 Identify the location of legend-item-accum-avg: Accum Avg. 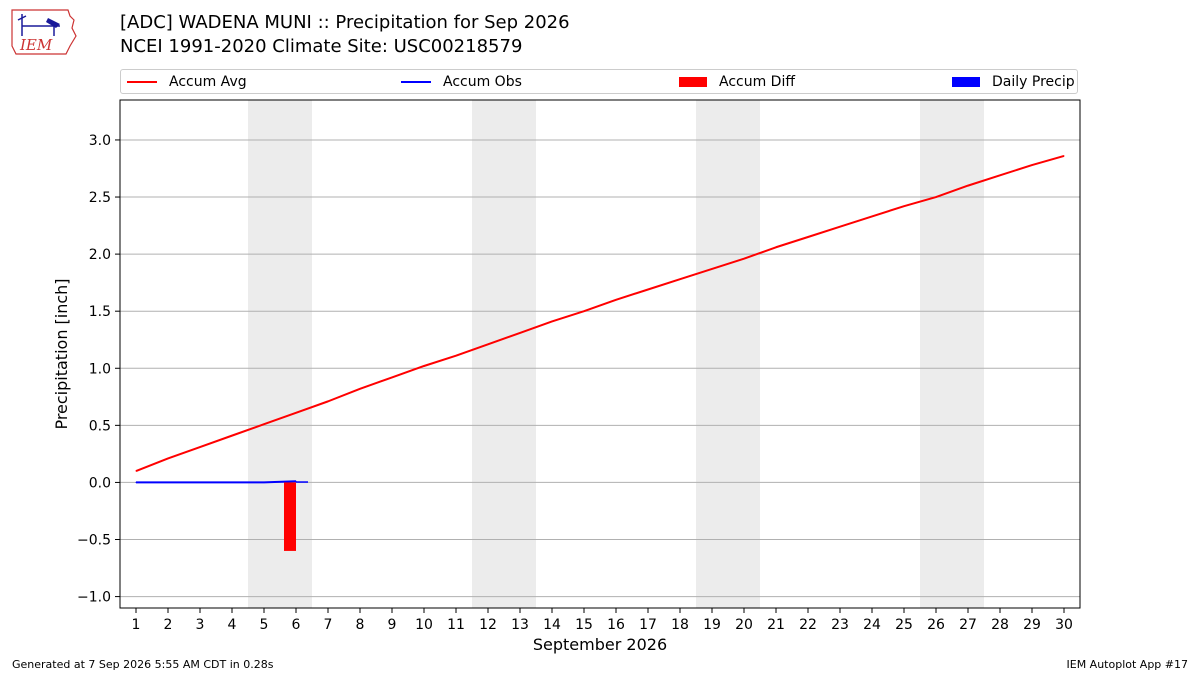
(187, 81).